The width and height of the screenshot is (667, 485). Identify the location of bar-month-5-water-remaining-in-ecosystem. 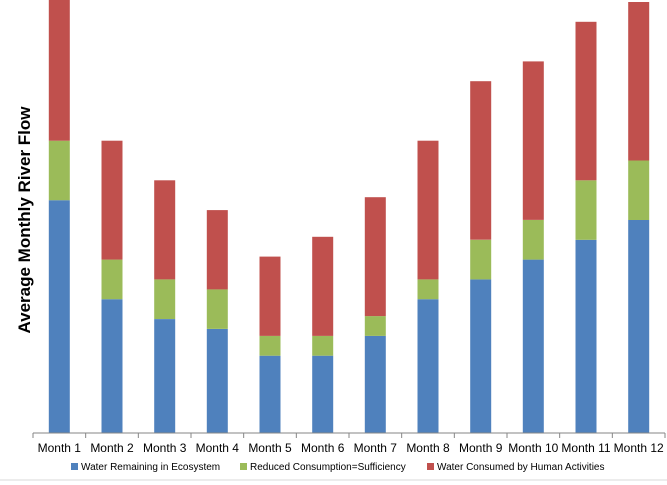
(270, 394).